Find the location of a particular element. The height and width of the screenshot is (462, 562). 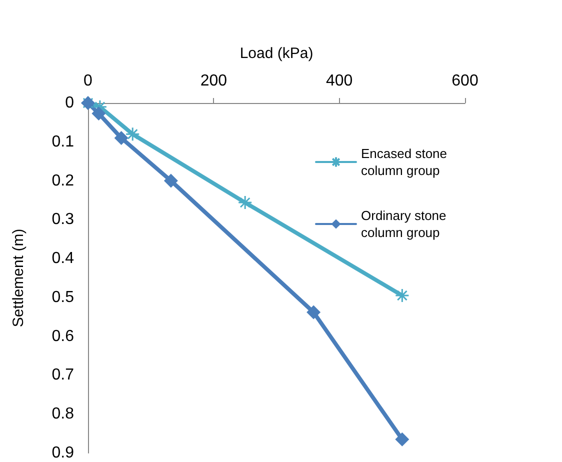

y-tick-label: 0.5 is located at coordinates (63, 297).